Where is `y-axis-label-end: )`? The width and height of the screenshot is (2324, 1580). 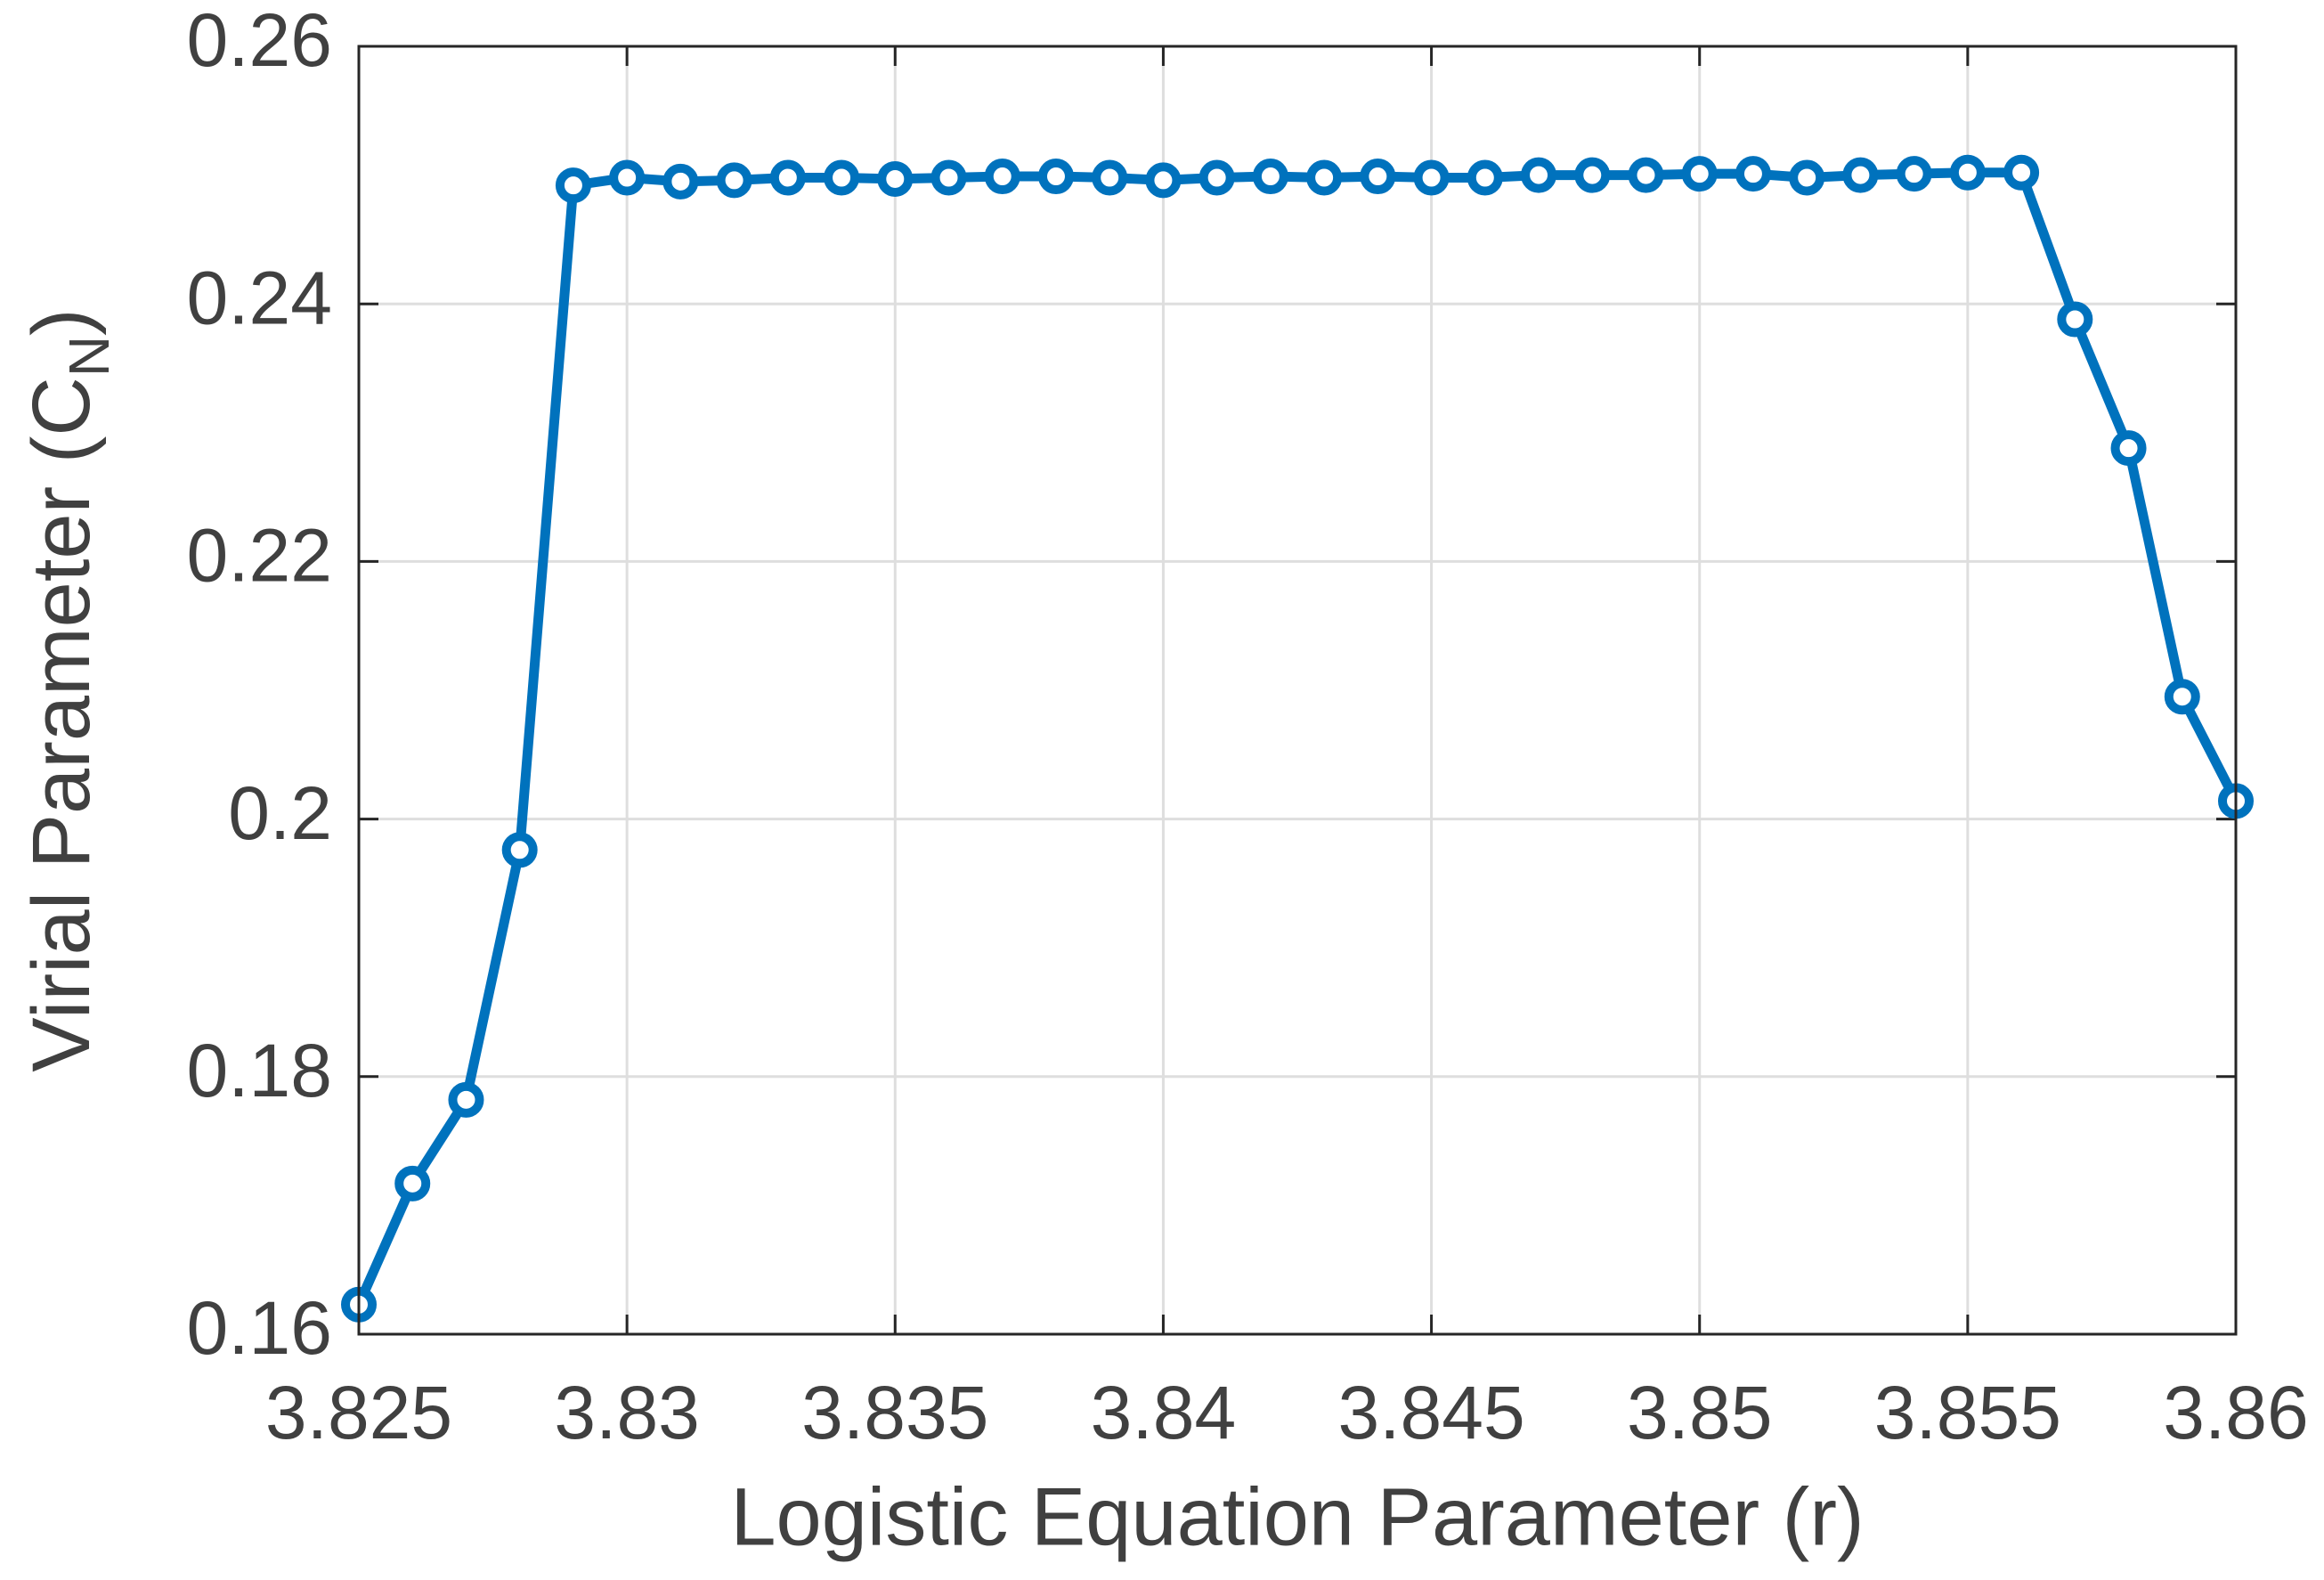
y-axis-label-end: ) is located at coordinates (62, 322).